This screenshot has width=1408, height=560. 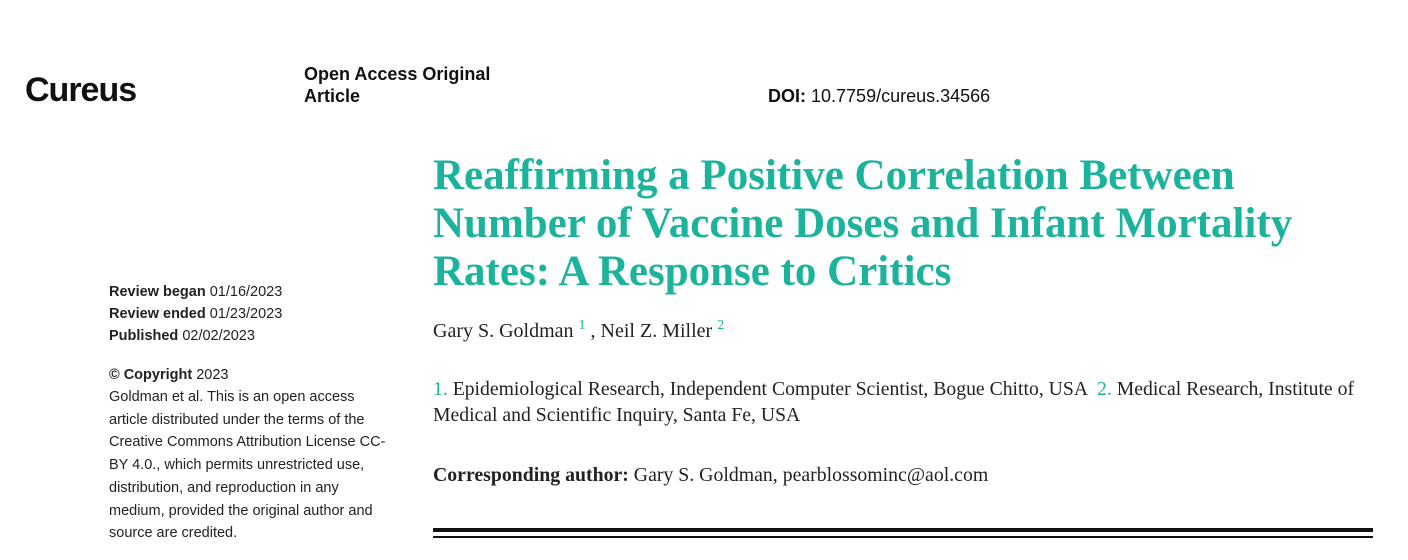 I want to click on published-label: Published, so click(x=144, y=336).